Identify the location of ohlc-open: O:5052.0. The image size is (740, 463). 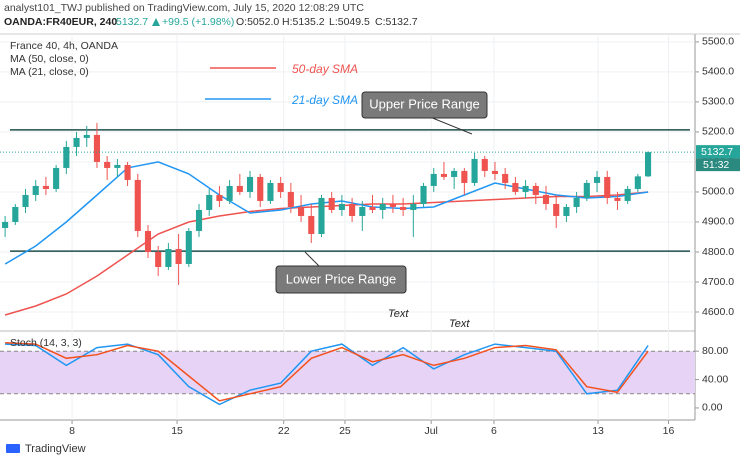
(257, 22).